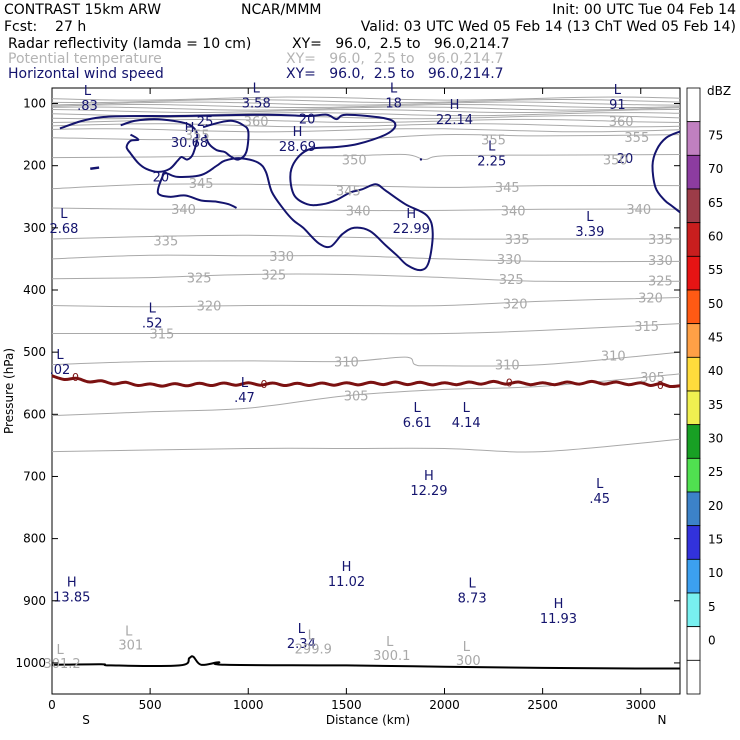 The width and height of the screenshot is (740, 740). Describe the element at coordinates (395, 59) in the screenshot. I see `field-theta-xy: XY= 96.0, 2.5 to 96.0,214.7` at that location.